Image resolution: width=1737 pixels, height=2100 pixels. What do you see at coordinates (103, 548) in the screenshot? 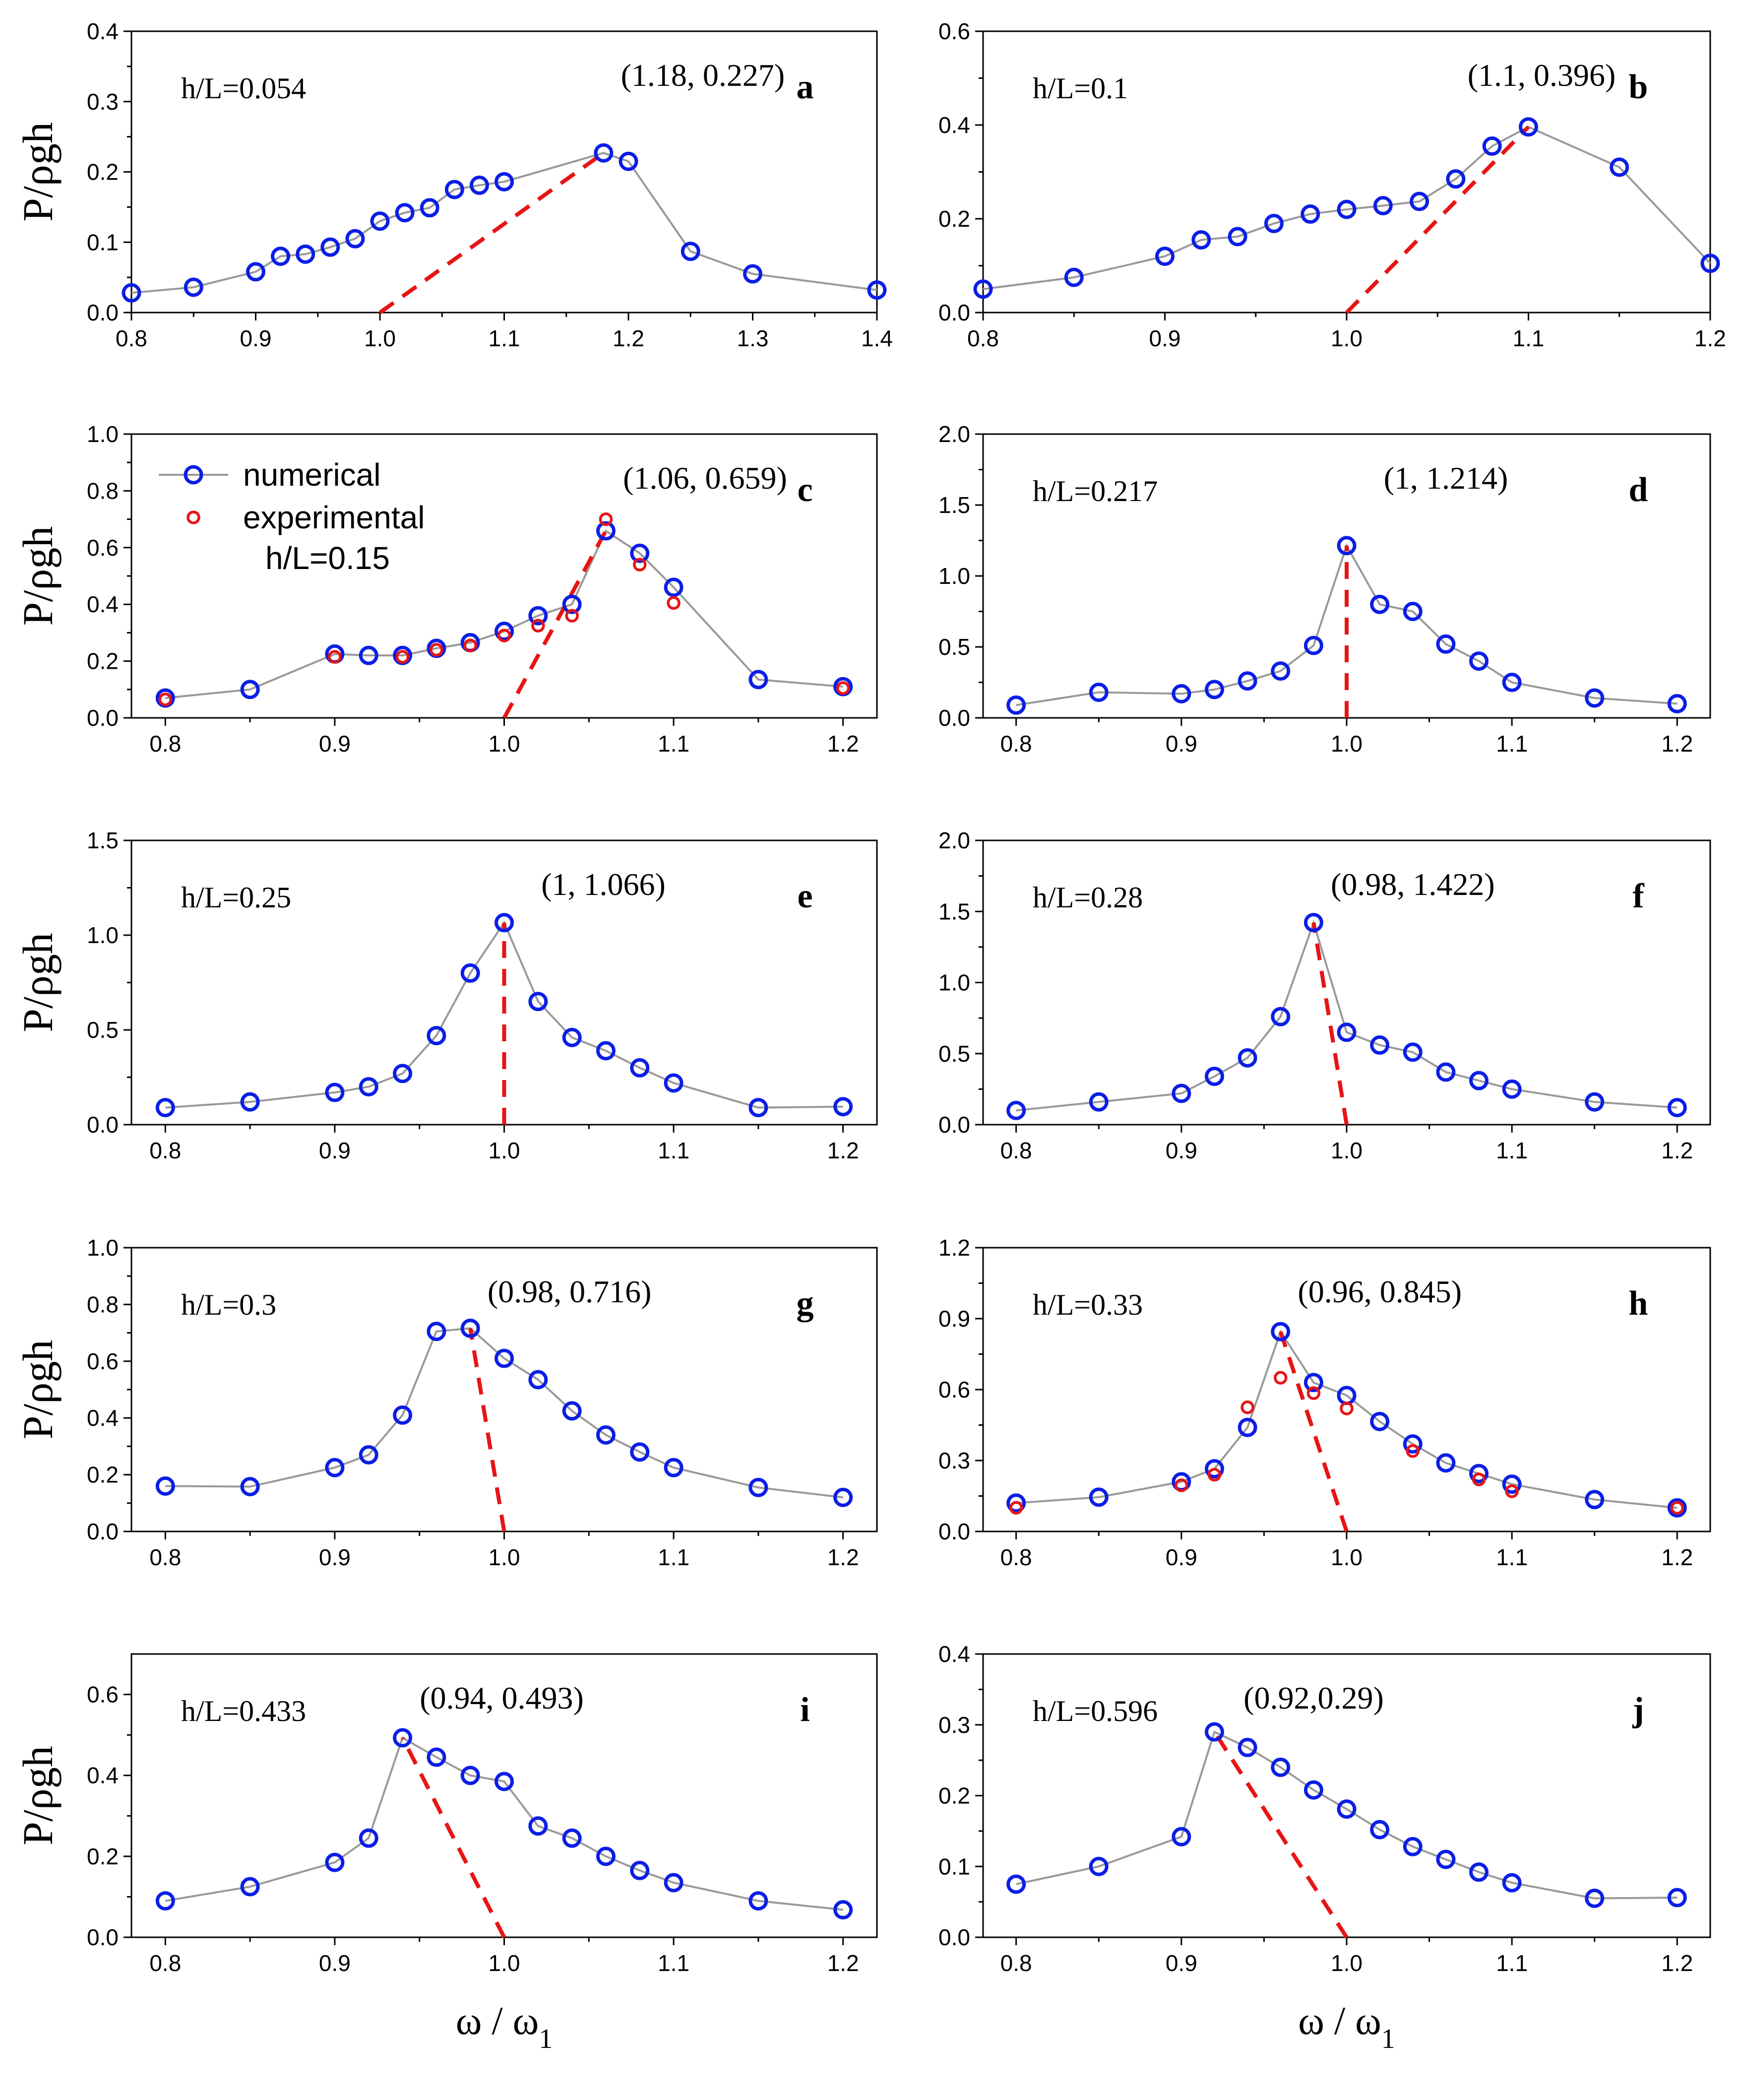
I see `y-tick-label-c: 0.6` at bounding box center [103, 548].